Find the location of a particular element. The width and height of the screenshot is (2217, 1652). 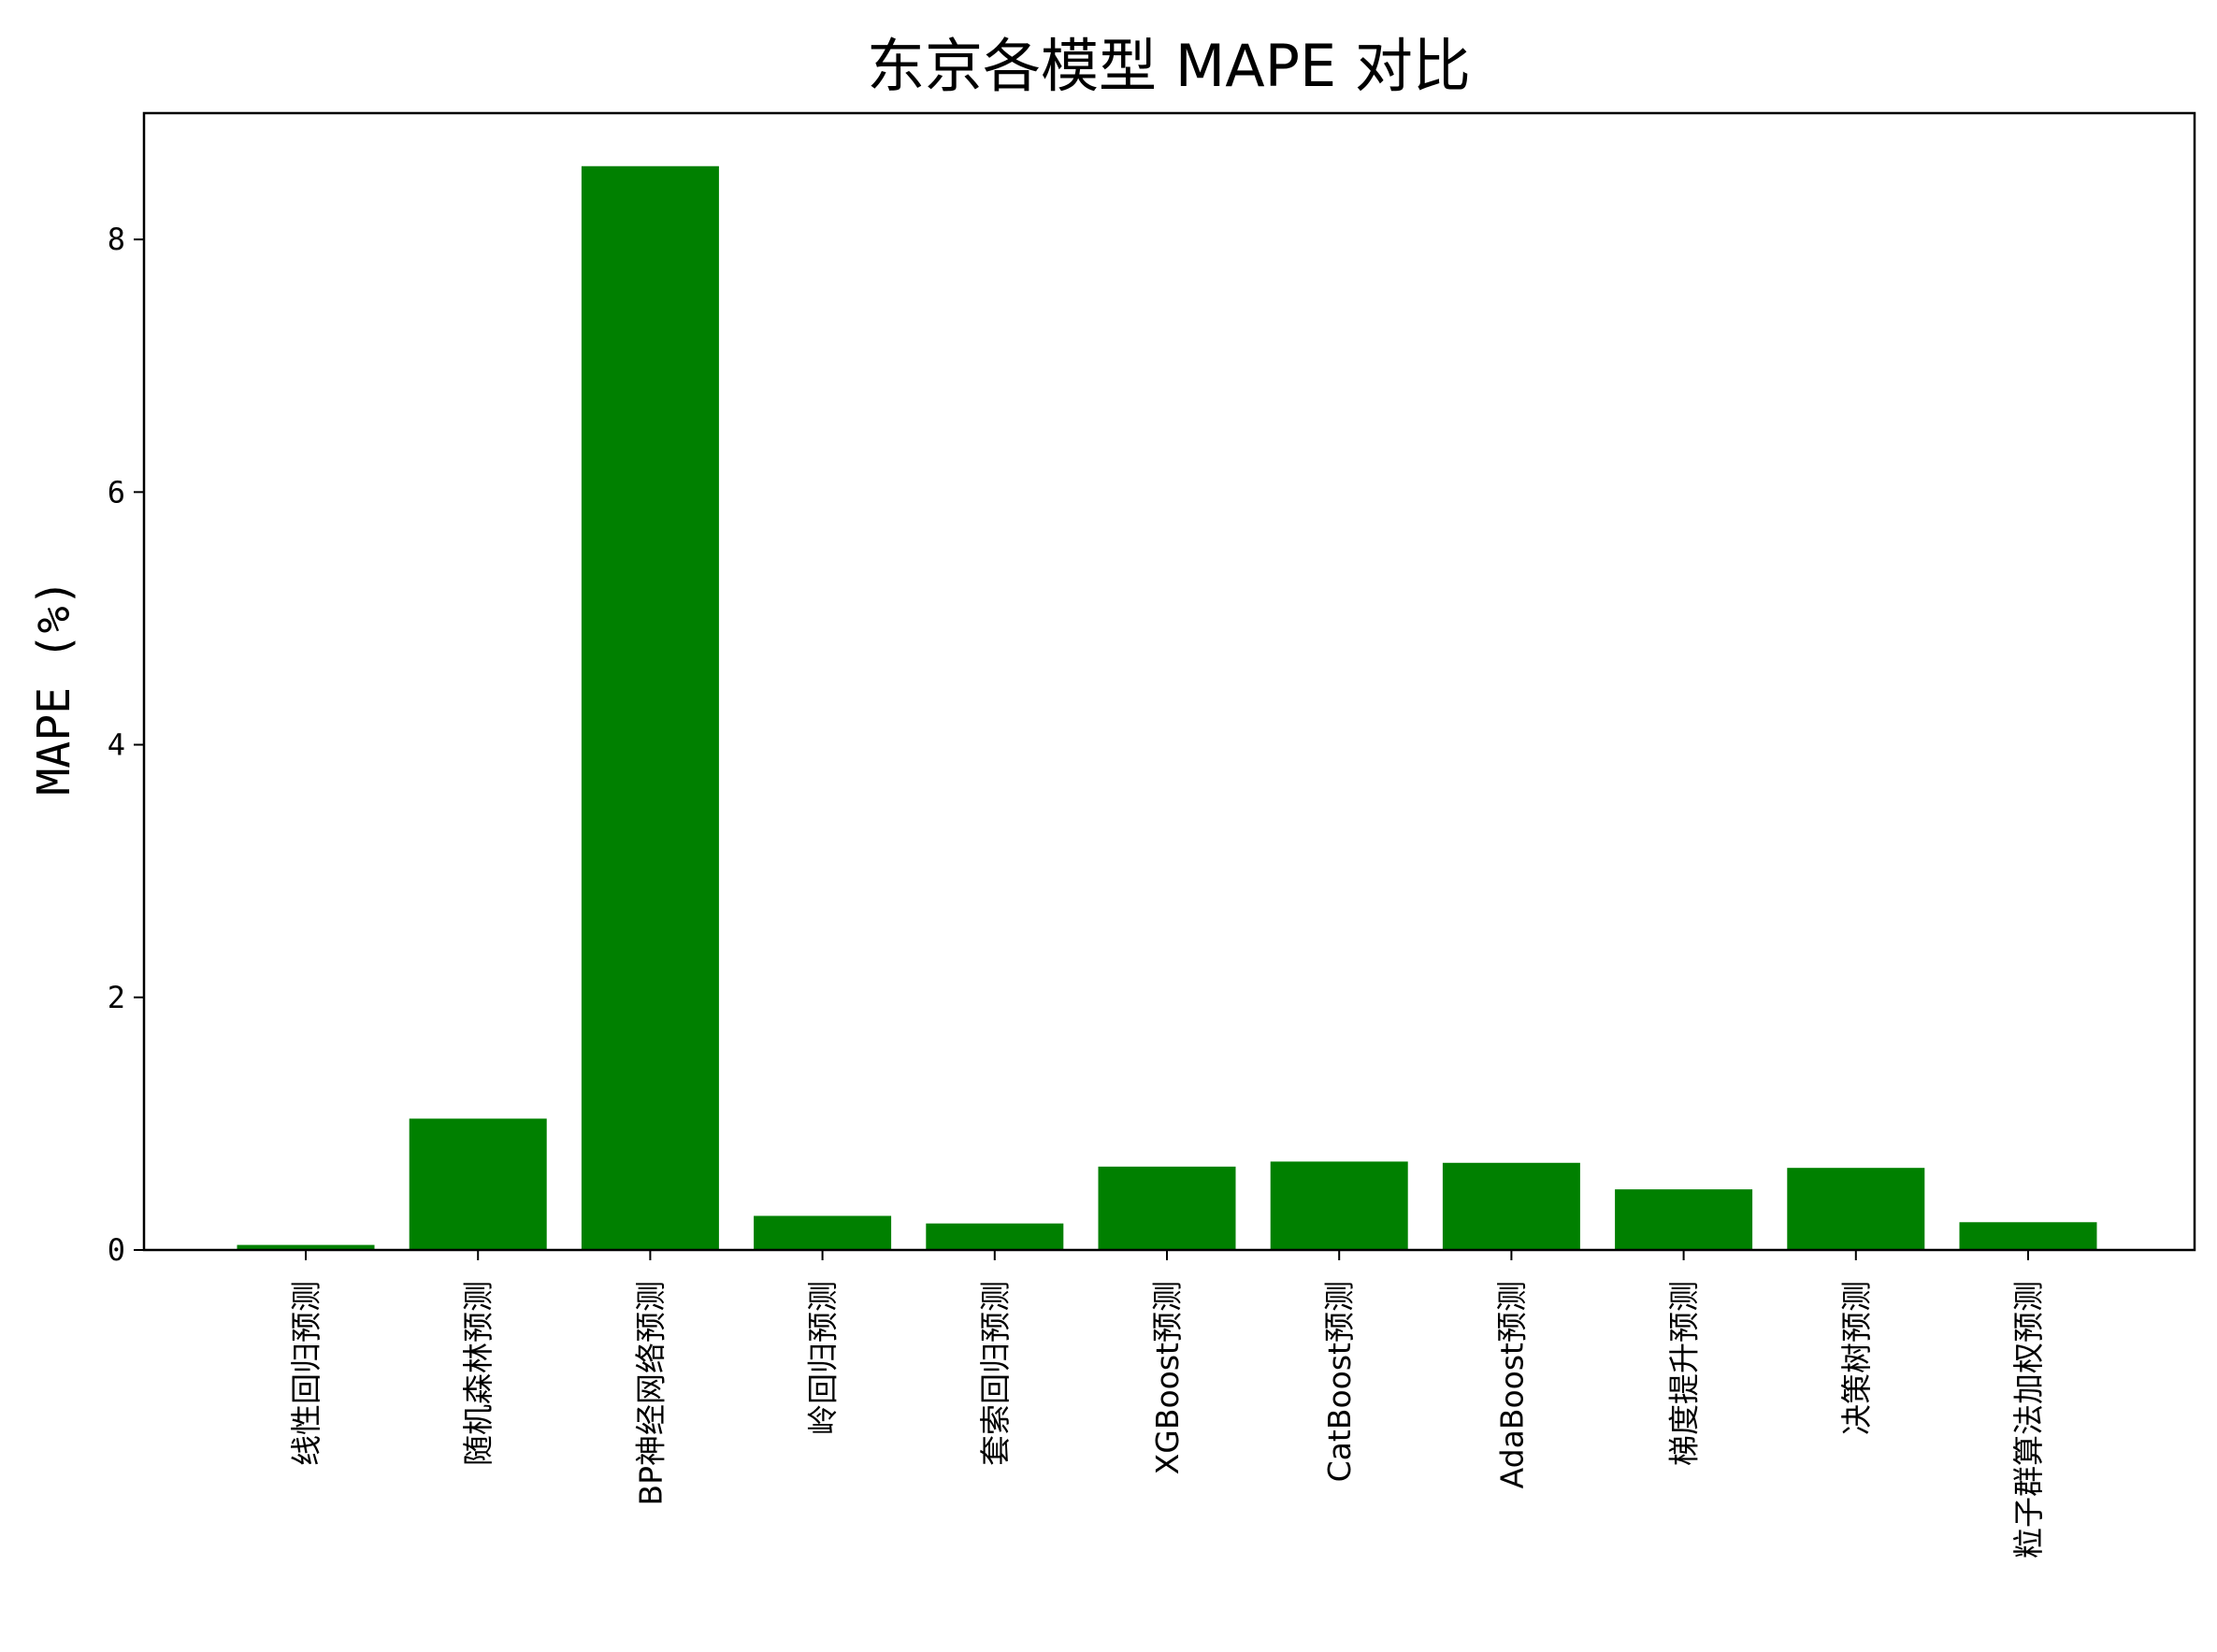

x-tick-label: AdaBoost预测 is located at coordinates (1511, 1384).